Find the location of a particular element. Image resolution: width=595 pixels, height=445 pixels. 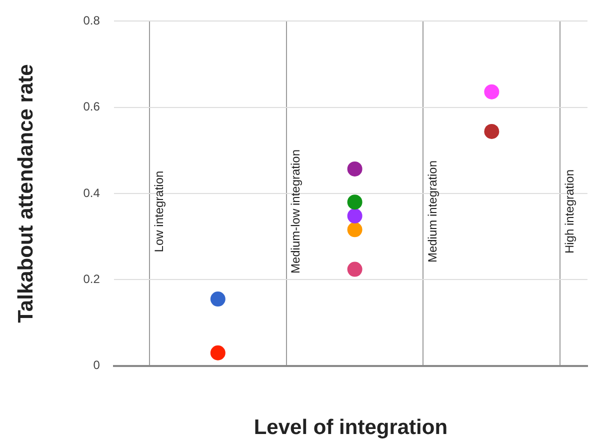

y-tick-label: 0.6 is located at coordinates (91, 107).